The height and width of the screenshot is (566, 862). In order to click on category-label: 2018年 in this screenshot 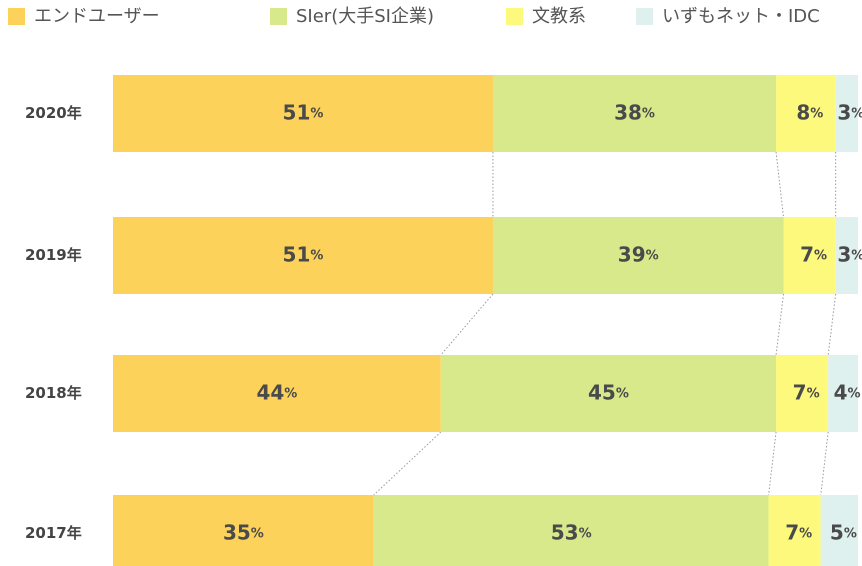, I will do `click(53, 393)`.